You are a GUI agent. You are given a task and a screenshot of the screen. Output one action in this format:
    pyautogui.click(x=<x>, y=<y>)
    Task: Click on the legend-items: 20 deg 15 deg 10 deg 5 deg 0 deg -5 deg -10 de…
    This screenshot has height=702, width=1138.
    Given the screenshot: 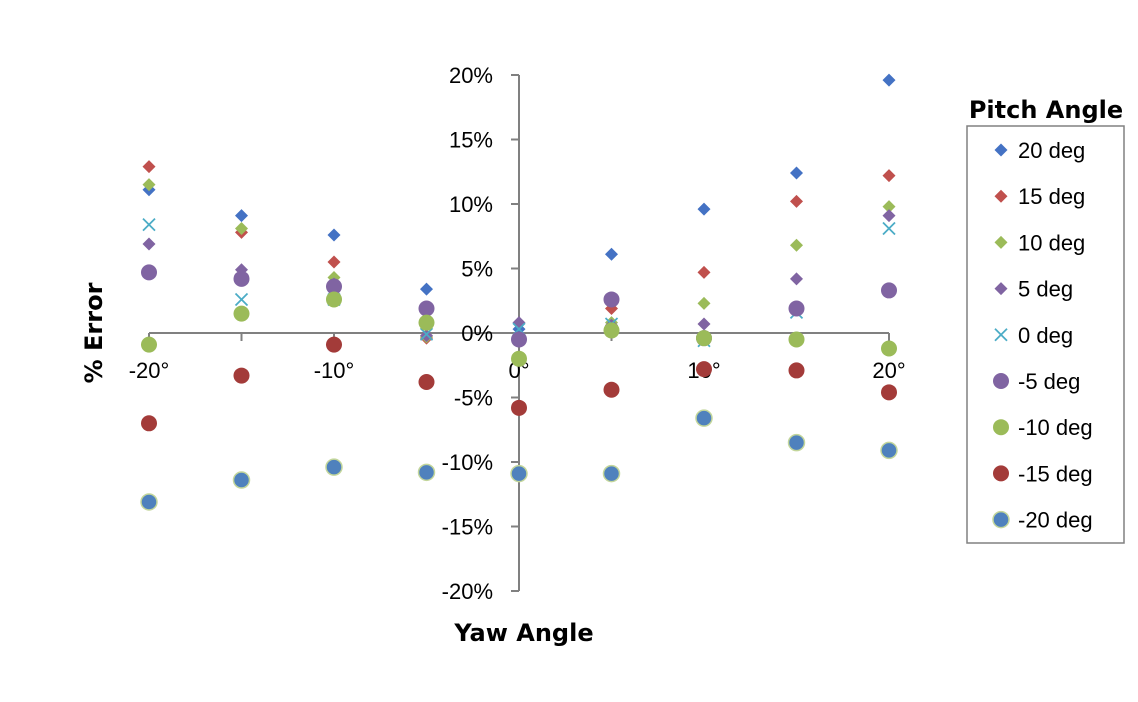 What is the action you would take?
    pyautogui.click(x=1042, y=335)
    